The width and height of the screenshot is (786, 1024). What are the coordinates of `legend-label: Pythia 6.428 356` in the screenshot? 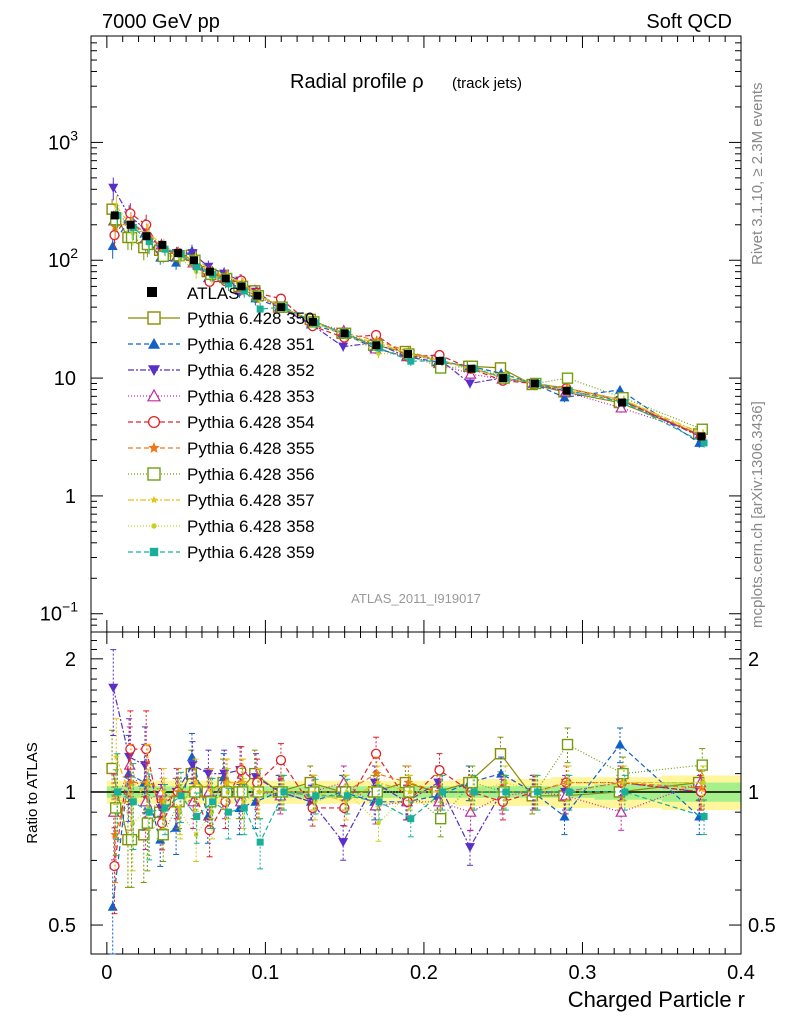 It's located at (251, 474).